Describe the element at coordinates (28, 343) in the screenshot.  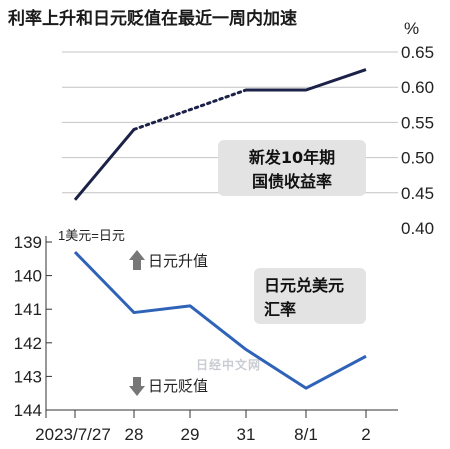
I see `fx-tick-label: 142` at that location.